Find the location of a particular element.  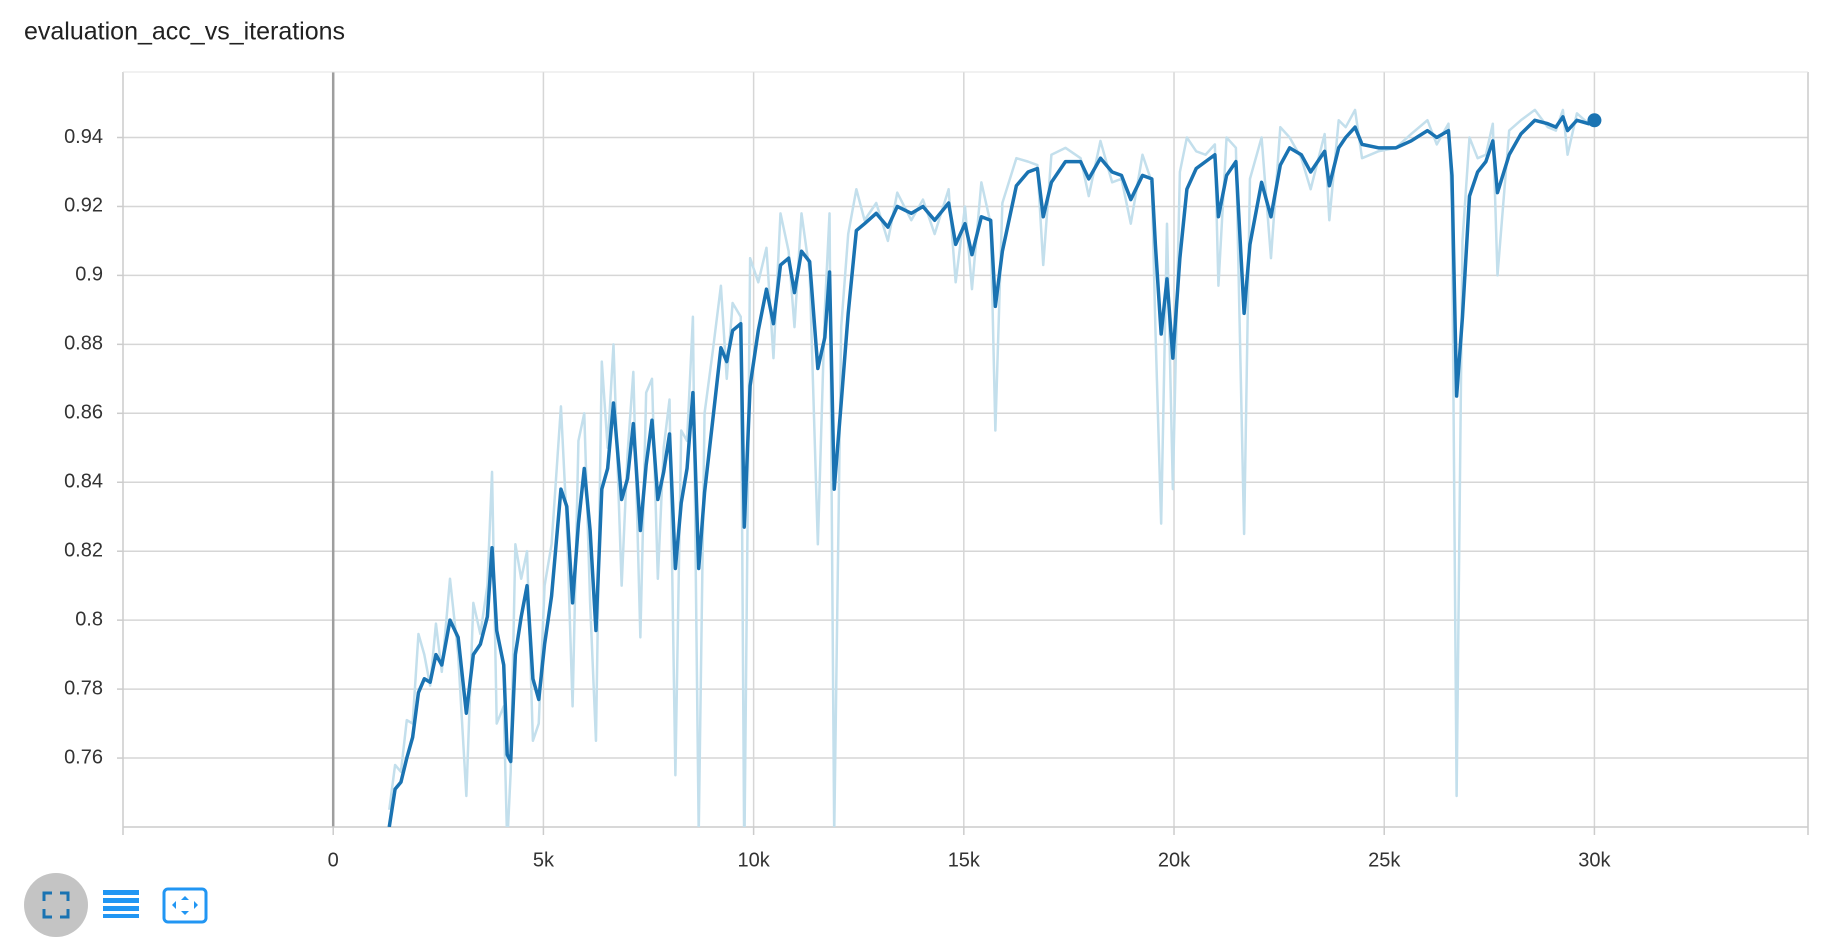

y-tick-label: 0.86 is located at coordinates (83, 413).